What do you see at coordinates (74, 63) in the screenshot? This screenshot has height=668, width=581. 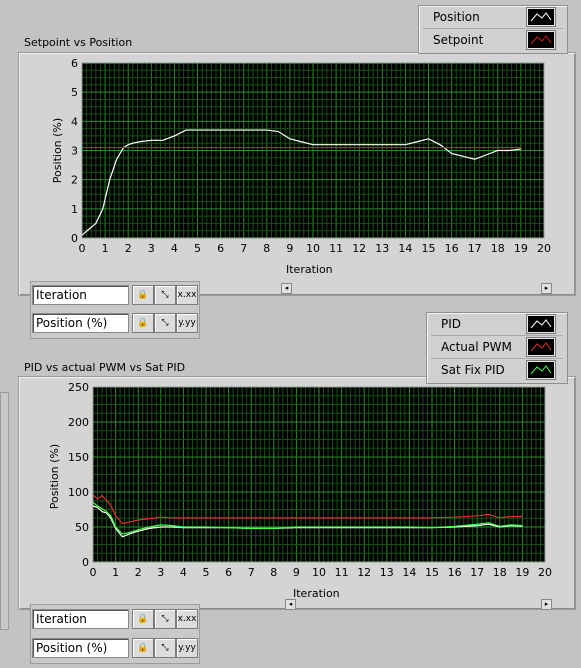 I see `y-tick-label: 6` at bounding box center [74, 63].